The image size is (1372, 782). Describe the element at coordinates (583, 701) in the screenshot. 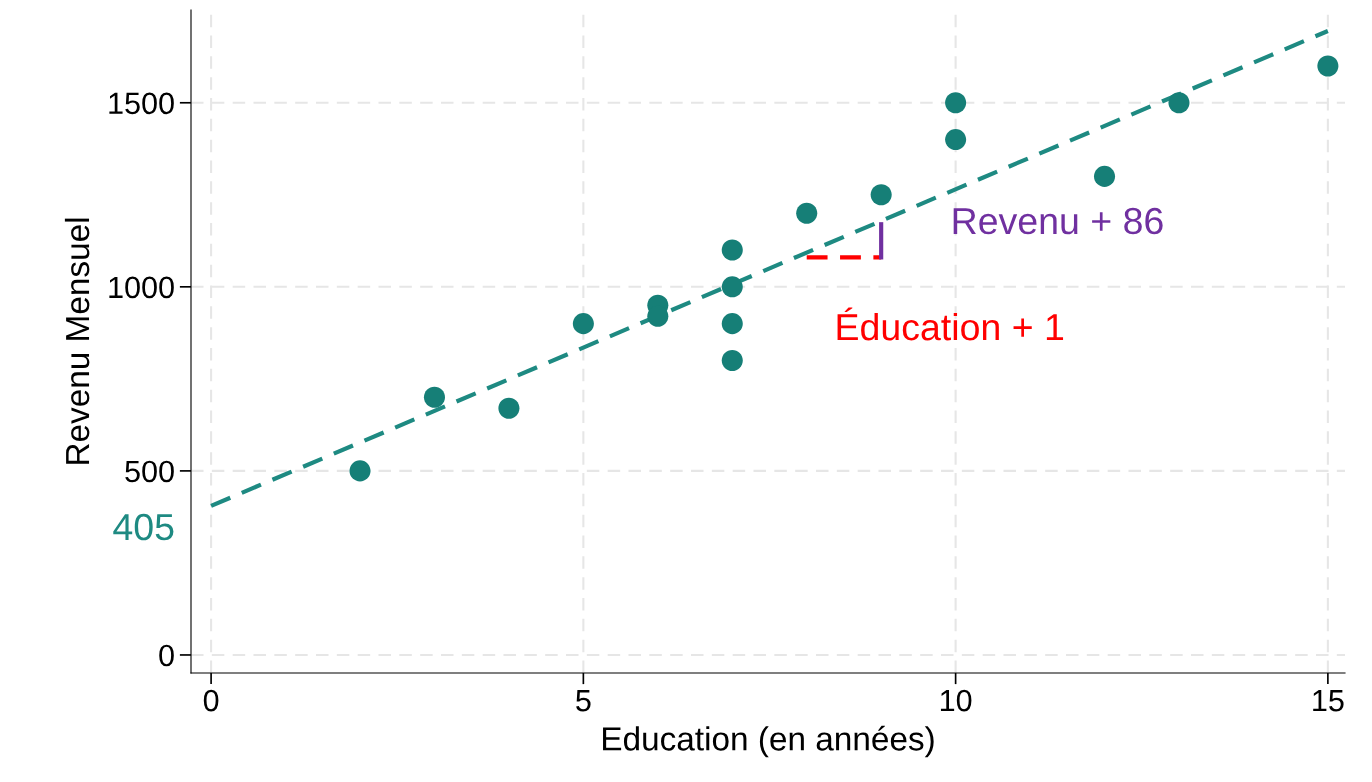

I see `x-tick-label: 5` at that location.